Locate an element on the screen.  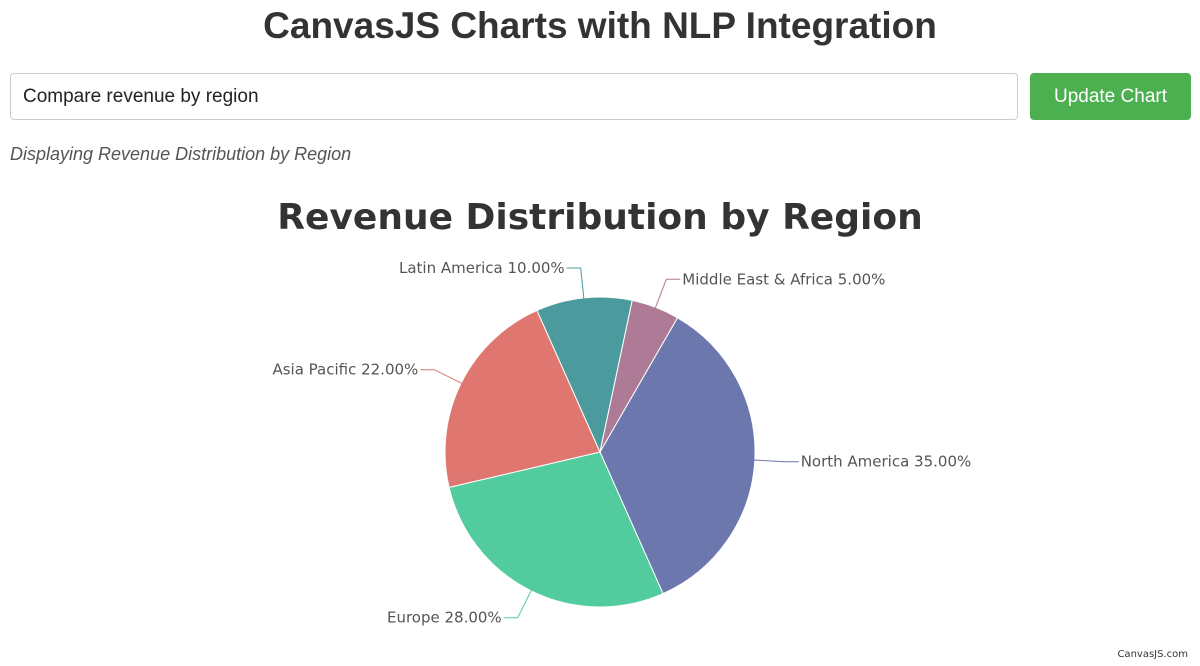
chart-title: Revenue Distribution by Region is located at coordinates (599, 217).